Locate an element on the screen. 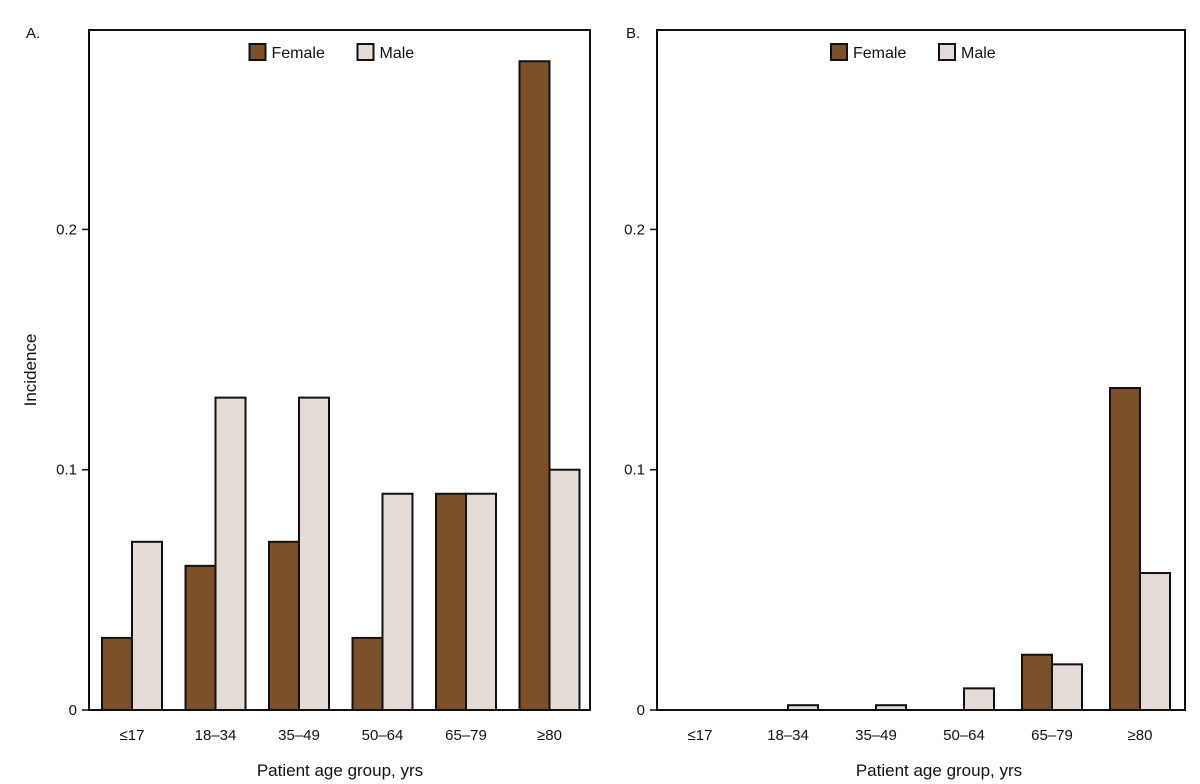 The image size is (1200, 784). y-axis-title: Incidence is located at coordinates (30, 370).